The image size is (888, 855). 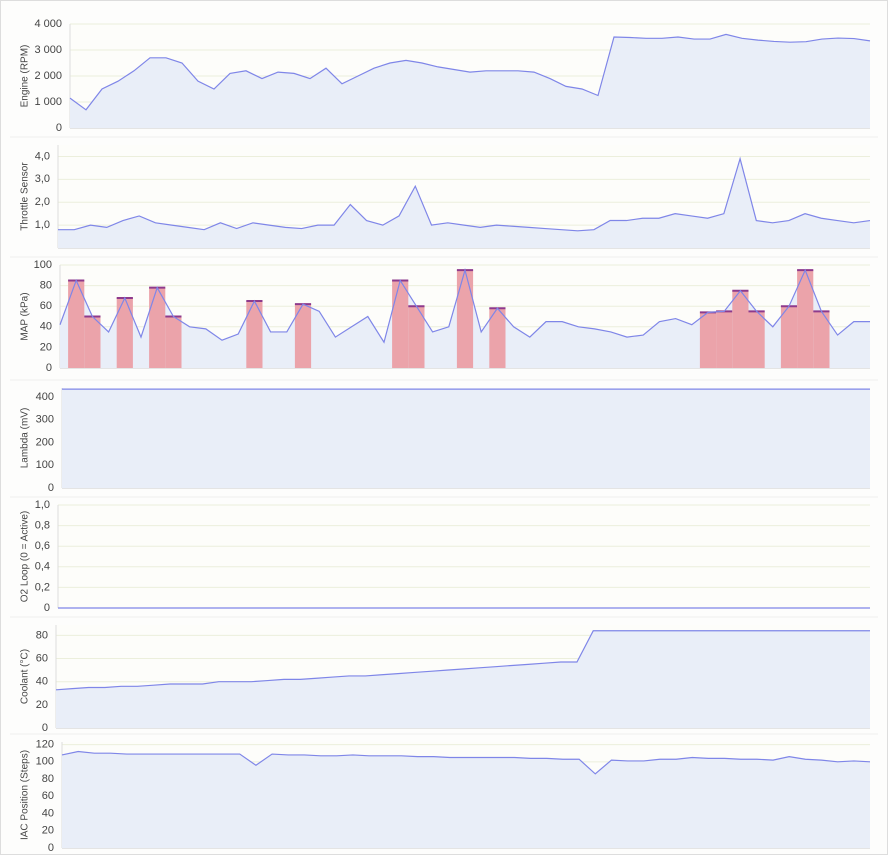 I want to click on y-tick-label: 2 000, so click(x=48, y=76).